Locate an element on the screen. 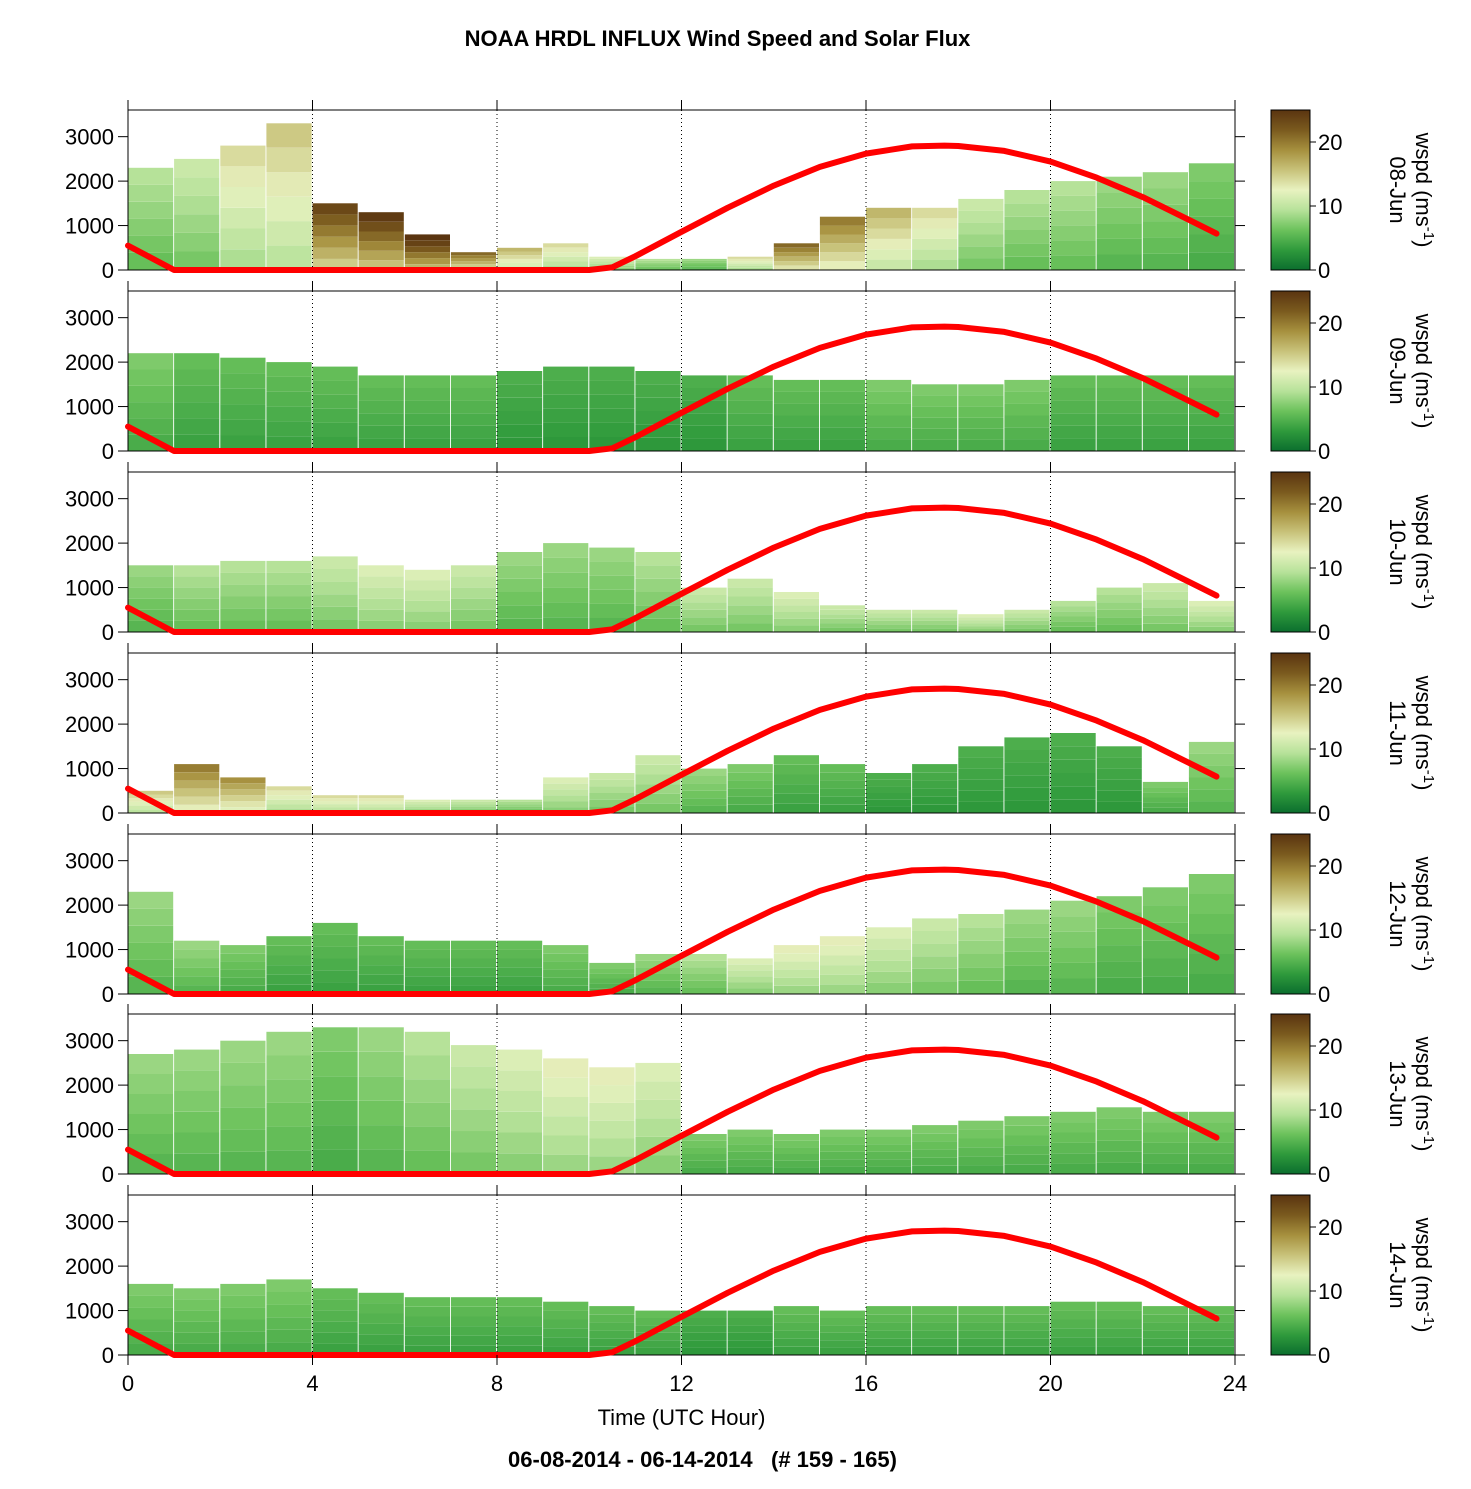 The width and height of the screenshot is (1471, 1489). colorbar-tick-label: 10 is located at coordinates (1330, 930).